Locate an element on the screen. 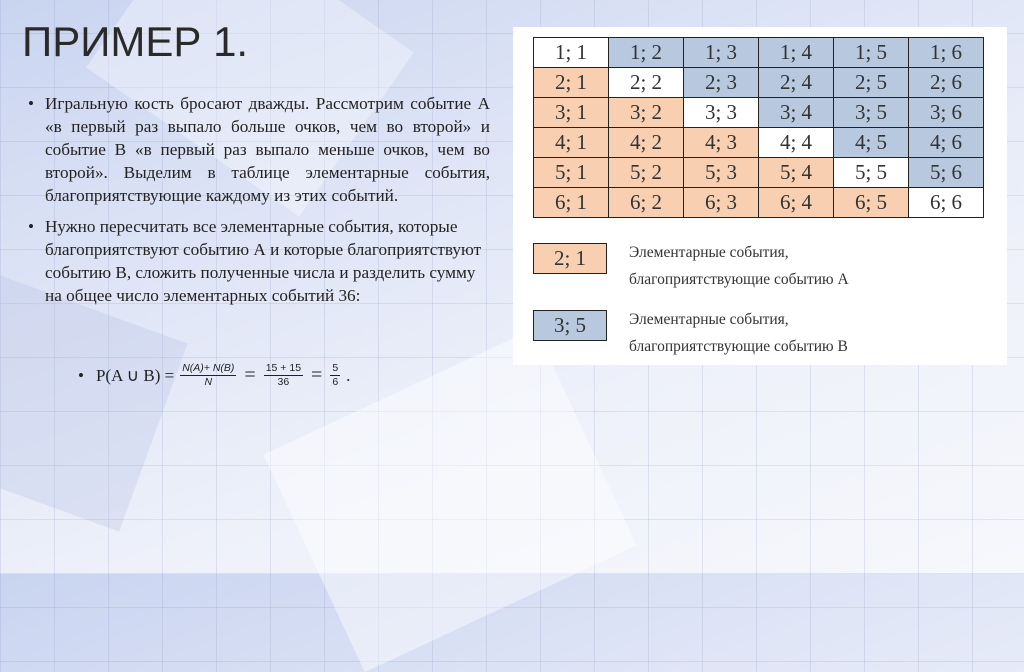 This screenshot has width=1024, height=672. table-cell: 4; 3 is located at coordinates (721, 142).